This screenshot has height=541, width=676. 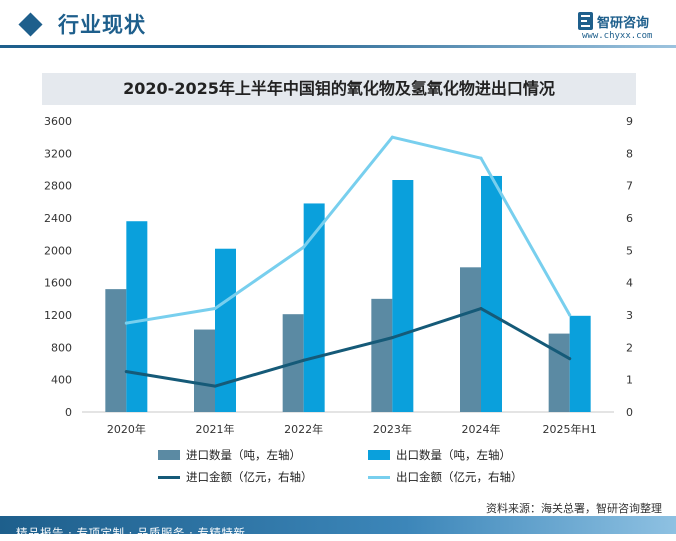 I want to click on right-axis-tick-label: 2, so click(x=629, y=347).